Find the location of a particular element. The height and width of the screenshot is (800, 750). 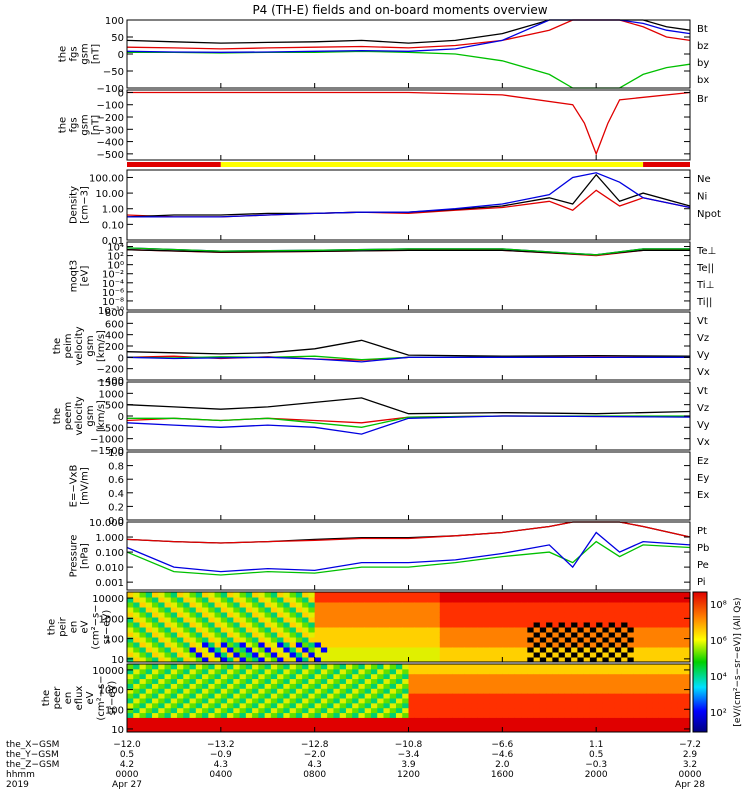

x-axis-cell: Apr 28 is located at coordinates (690, 785).